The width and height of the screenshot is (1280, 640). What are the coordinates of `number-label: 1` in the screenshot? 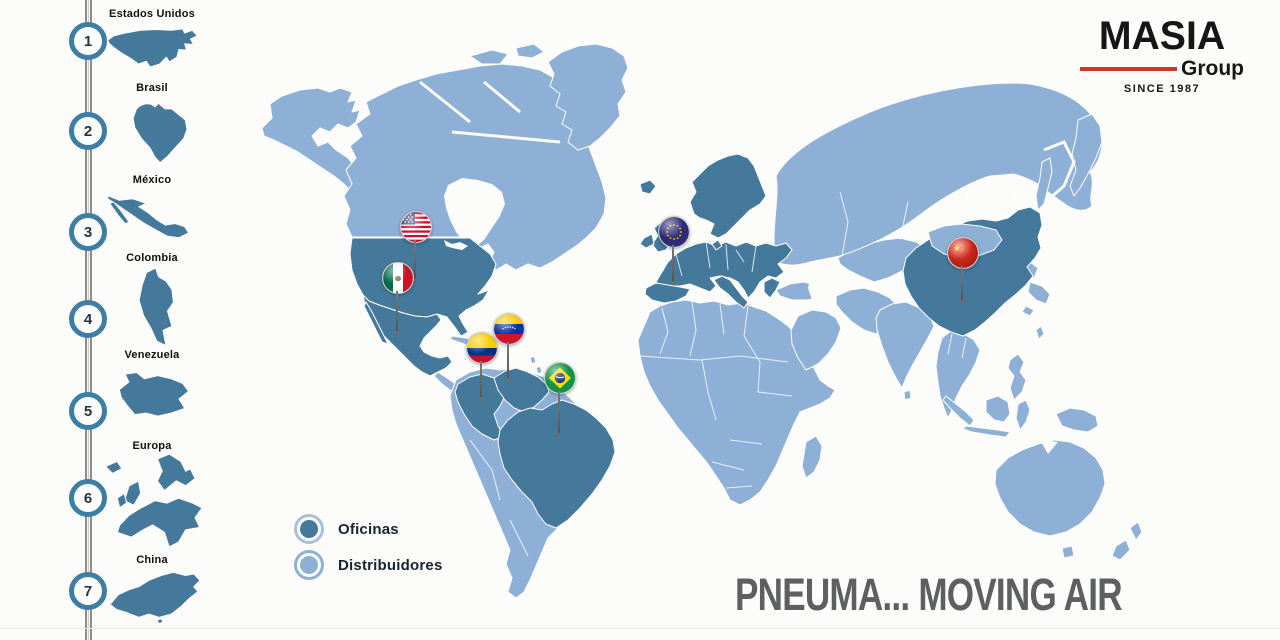 It's located at (88, 41).